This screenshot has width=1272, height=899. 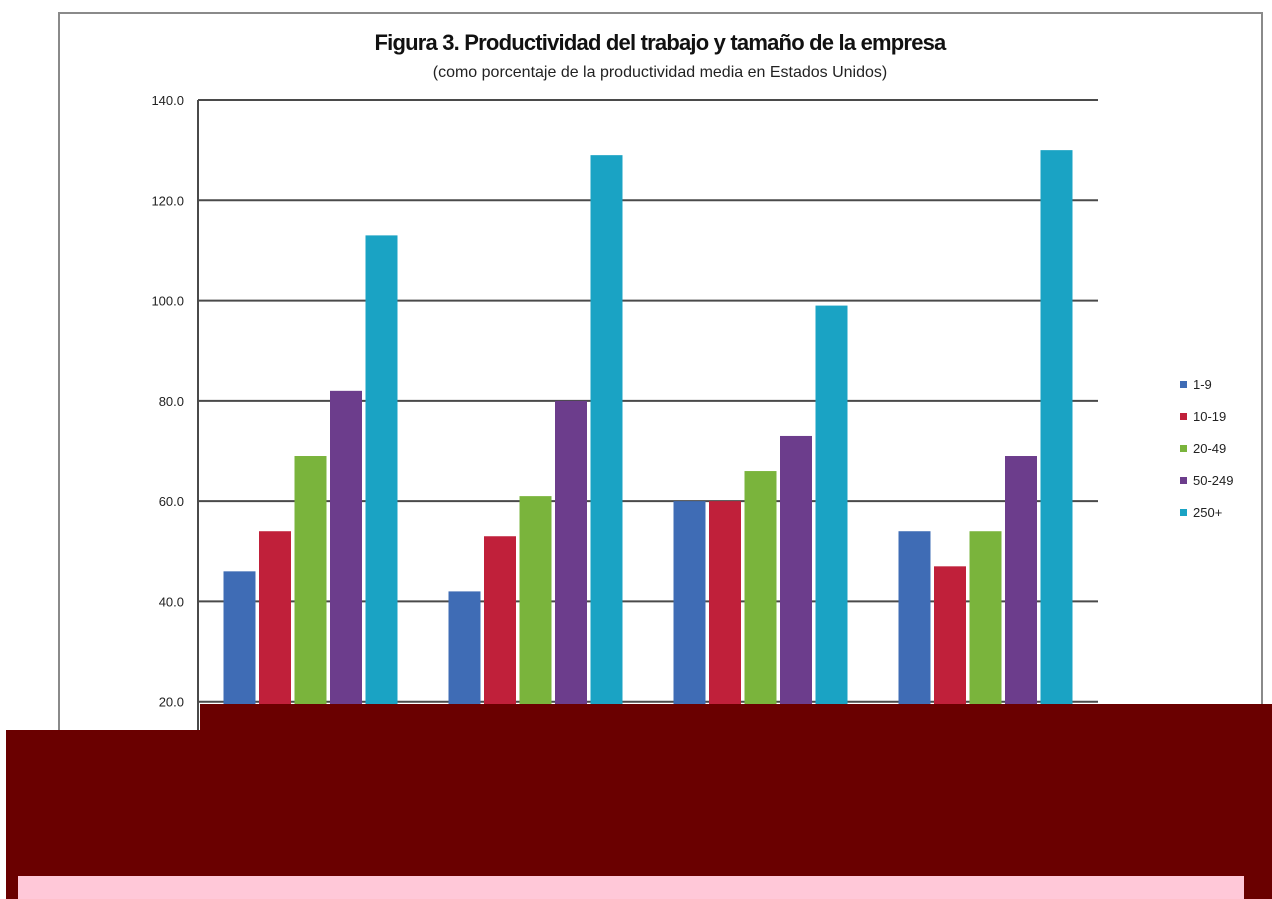 What do you see at coordinates (171, 501) in the screenshot?
I see `y-tick-label: 60.0` at bounding box center [171, 501].